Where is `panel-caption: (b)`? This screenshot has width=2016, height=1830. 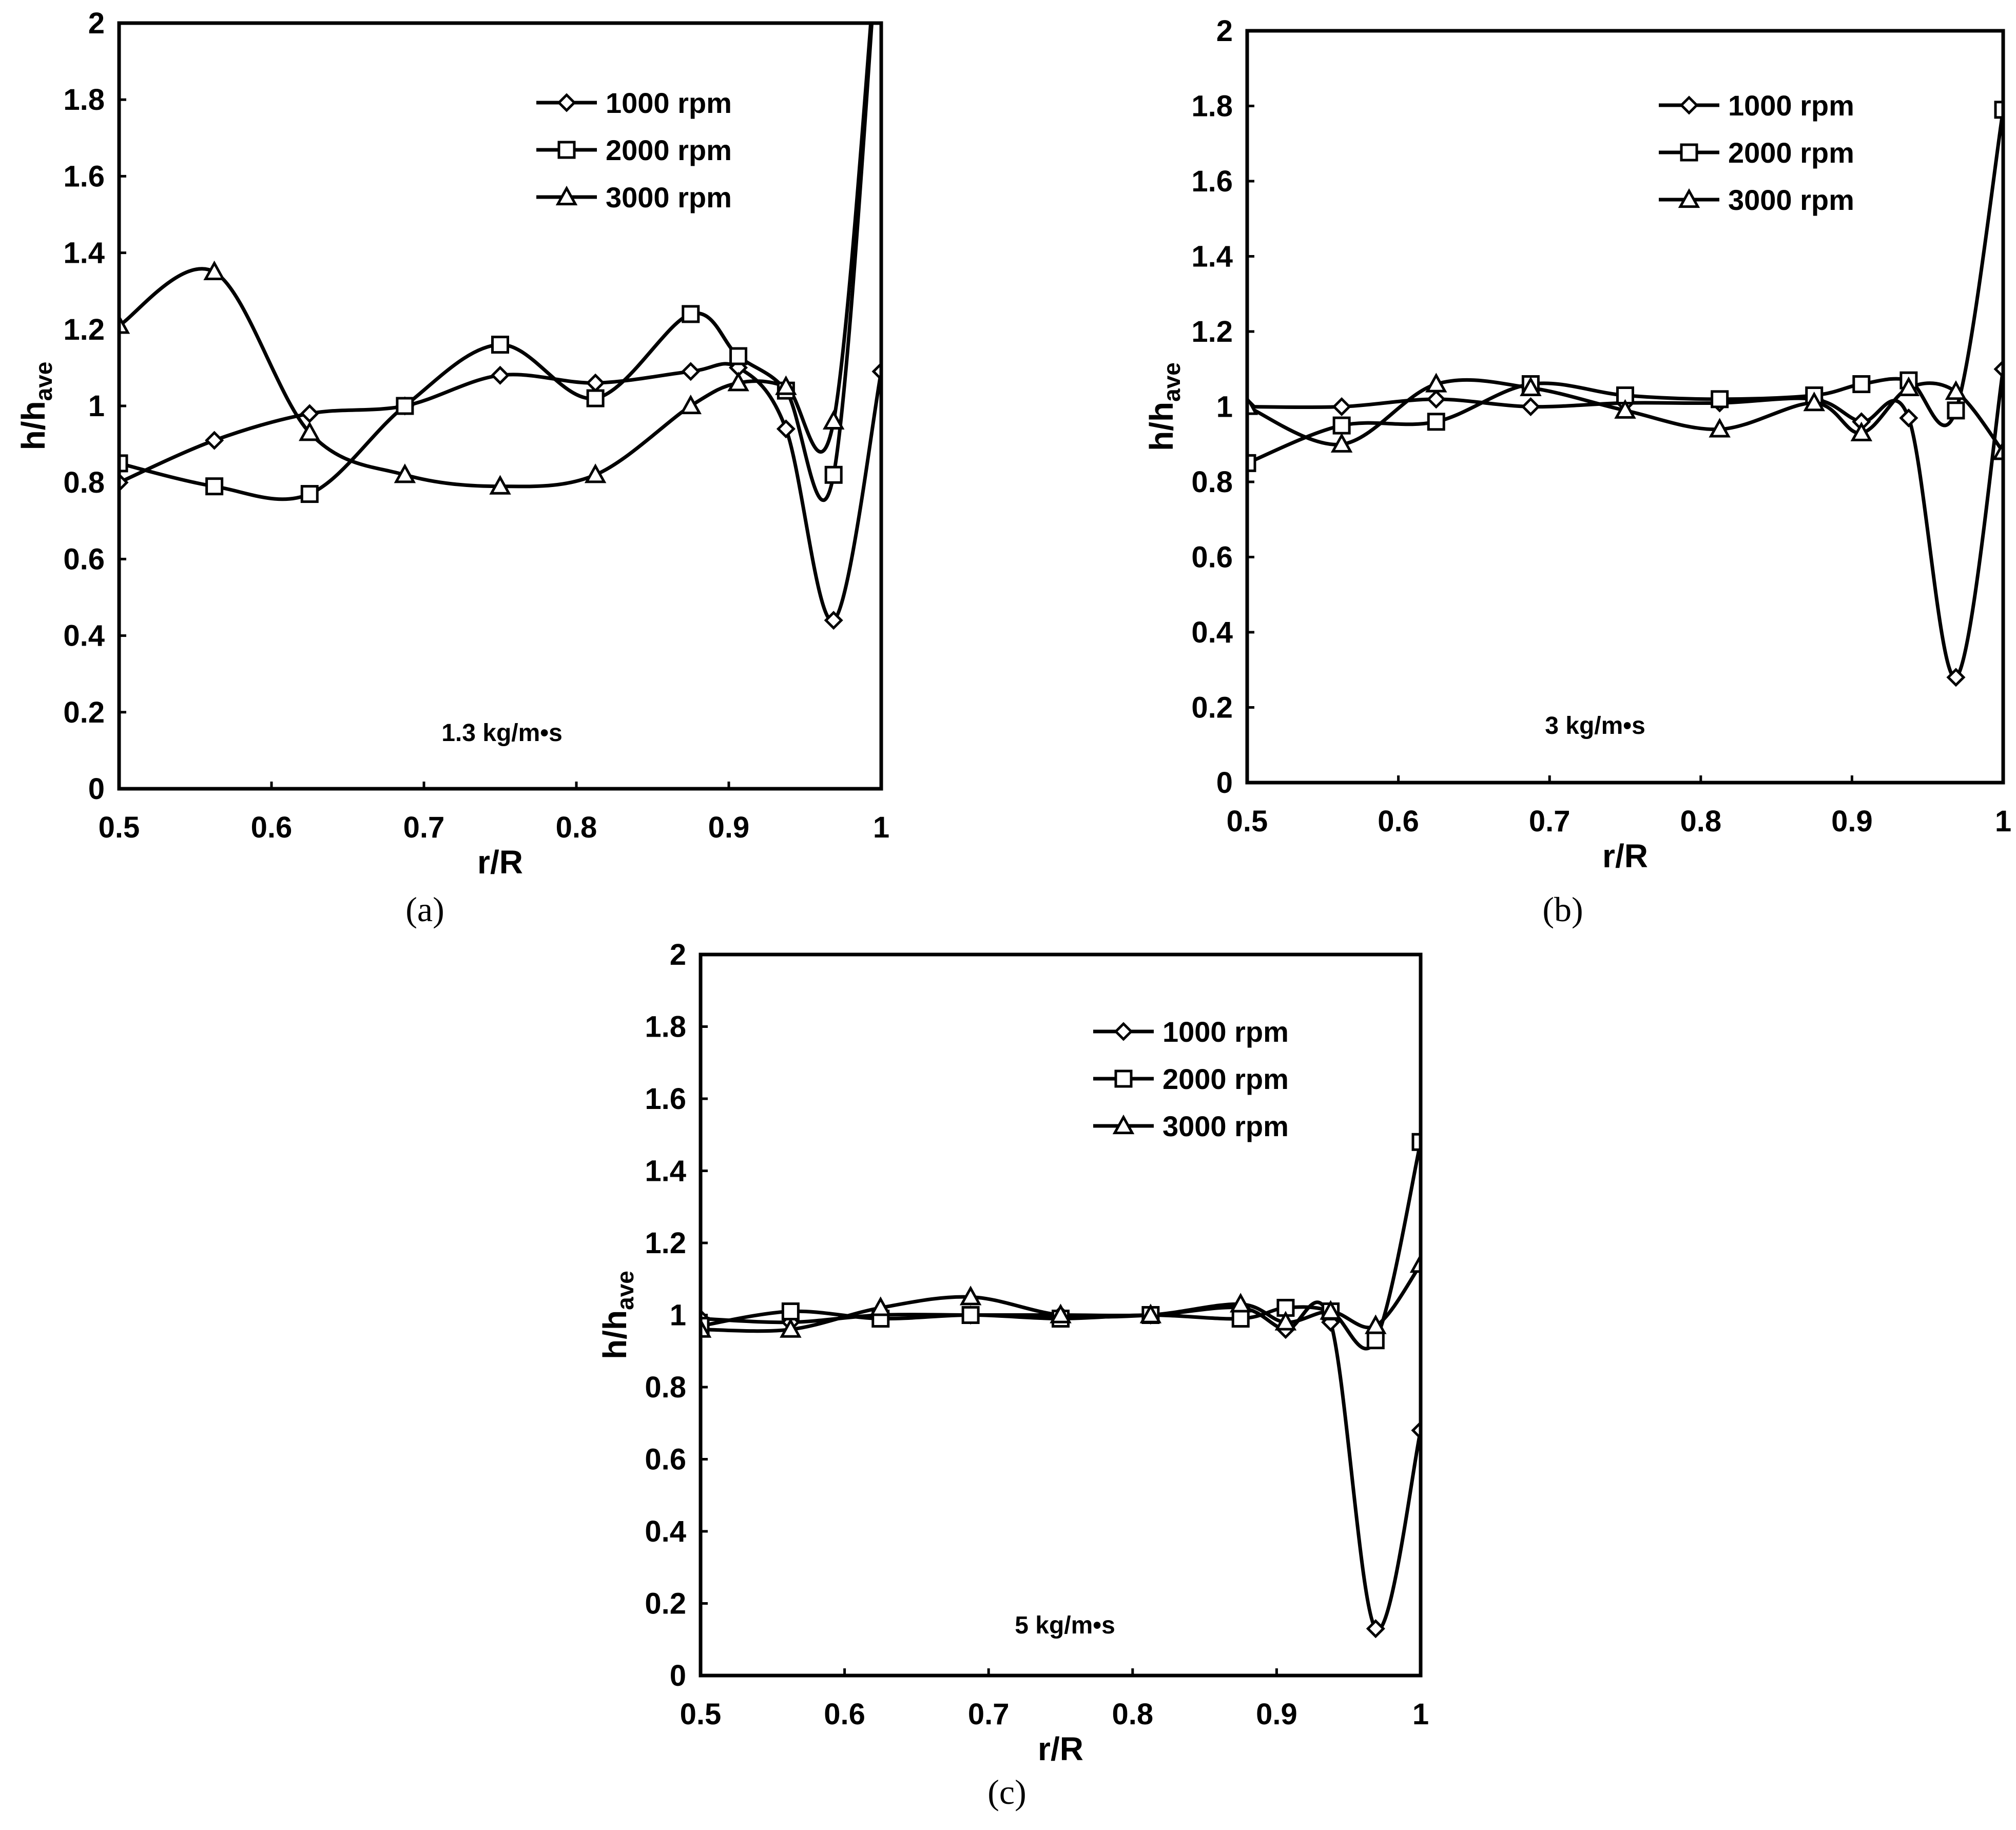 panel-caption: (b) is located at coordinates (1563, 909).